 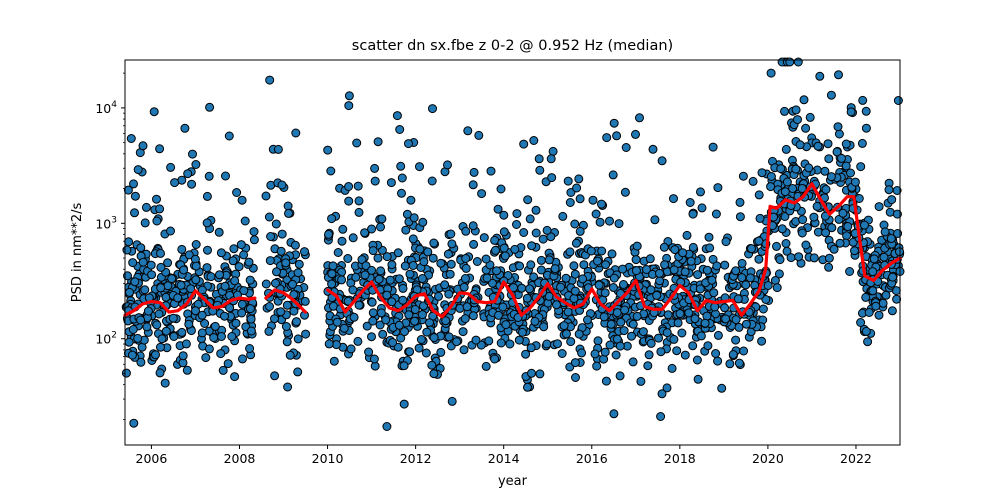 I want to click on x-axis: 2006 2008 2010 2012 2014 2016 2018 2020 2022, so click(x=504, y=455).